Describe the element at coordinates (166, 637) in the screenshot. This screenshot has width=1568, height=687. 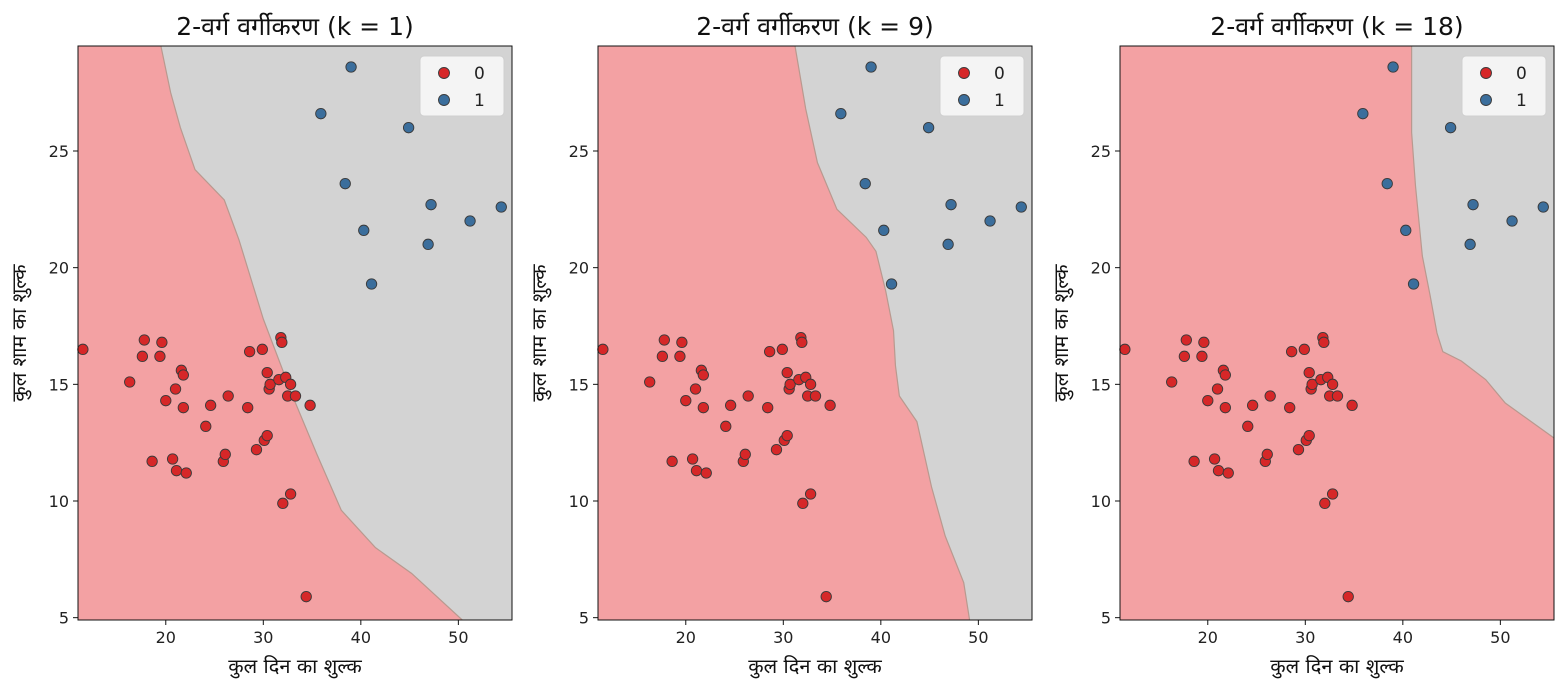
I see `x-tick-label: 20` at that location.